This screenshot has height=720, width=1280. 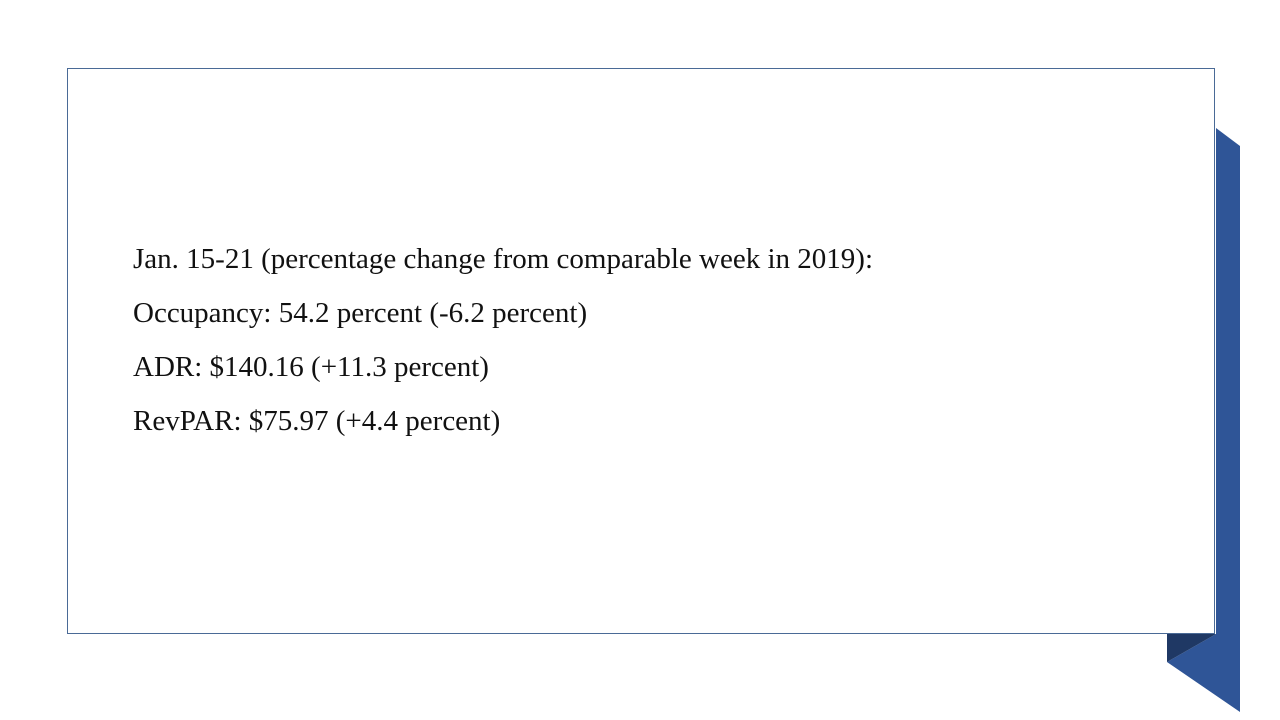 What do you see at coordinates (360, 313) in the screenshot?
I see `occupancy-line: Occupancy: 54.2 percent (-6.2 percent)` at bounding box center [360, 313].